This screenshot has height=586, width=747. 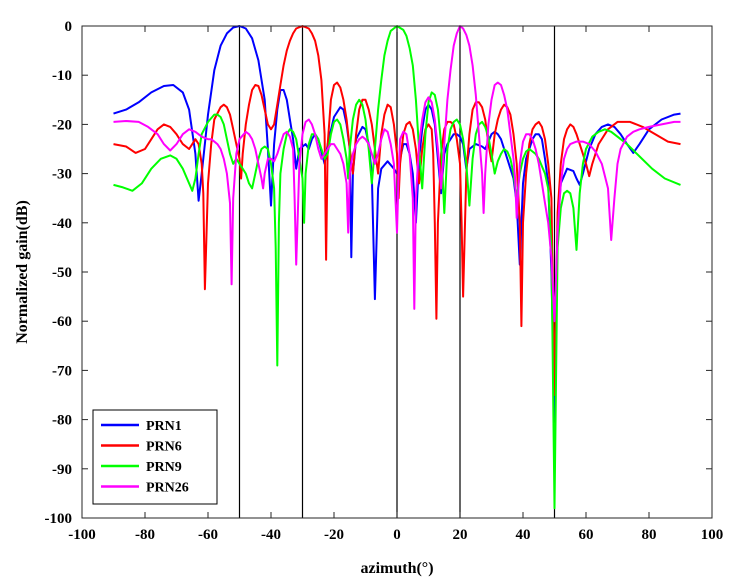 I want to click on x-tick-label: 20, so click(x=460, y=535).